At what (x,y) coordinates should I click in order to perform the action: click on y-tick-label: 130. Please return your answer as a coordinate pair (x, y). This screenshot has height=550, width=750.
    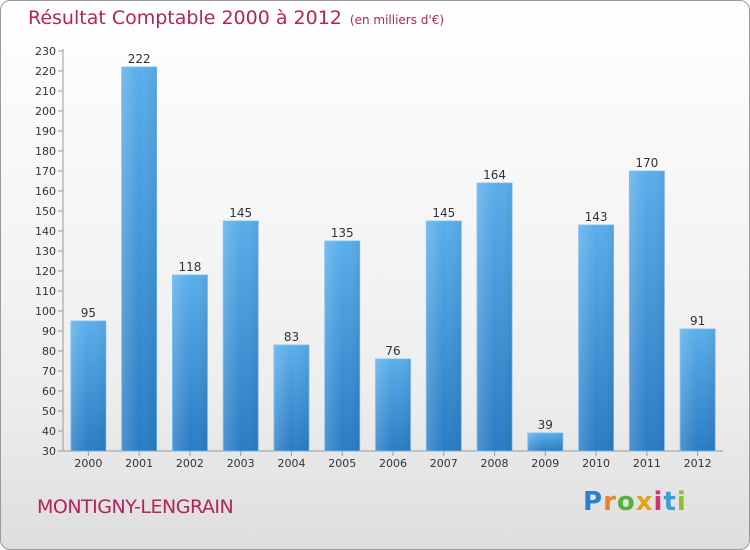
    Looking at the image, I should click on (45, 251).